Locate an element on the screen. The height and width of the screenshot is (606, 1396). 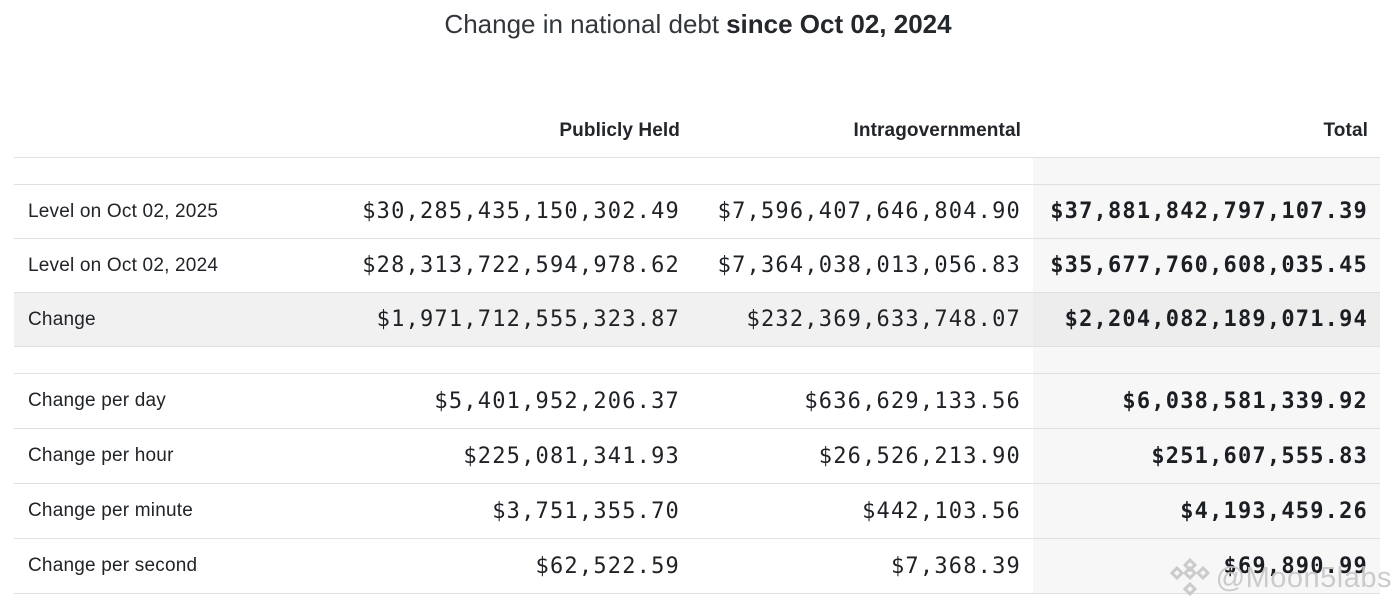
row-label: Change per day is located at coordinates (97, 400).